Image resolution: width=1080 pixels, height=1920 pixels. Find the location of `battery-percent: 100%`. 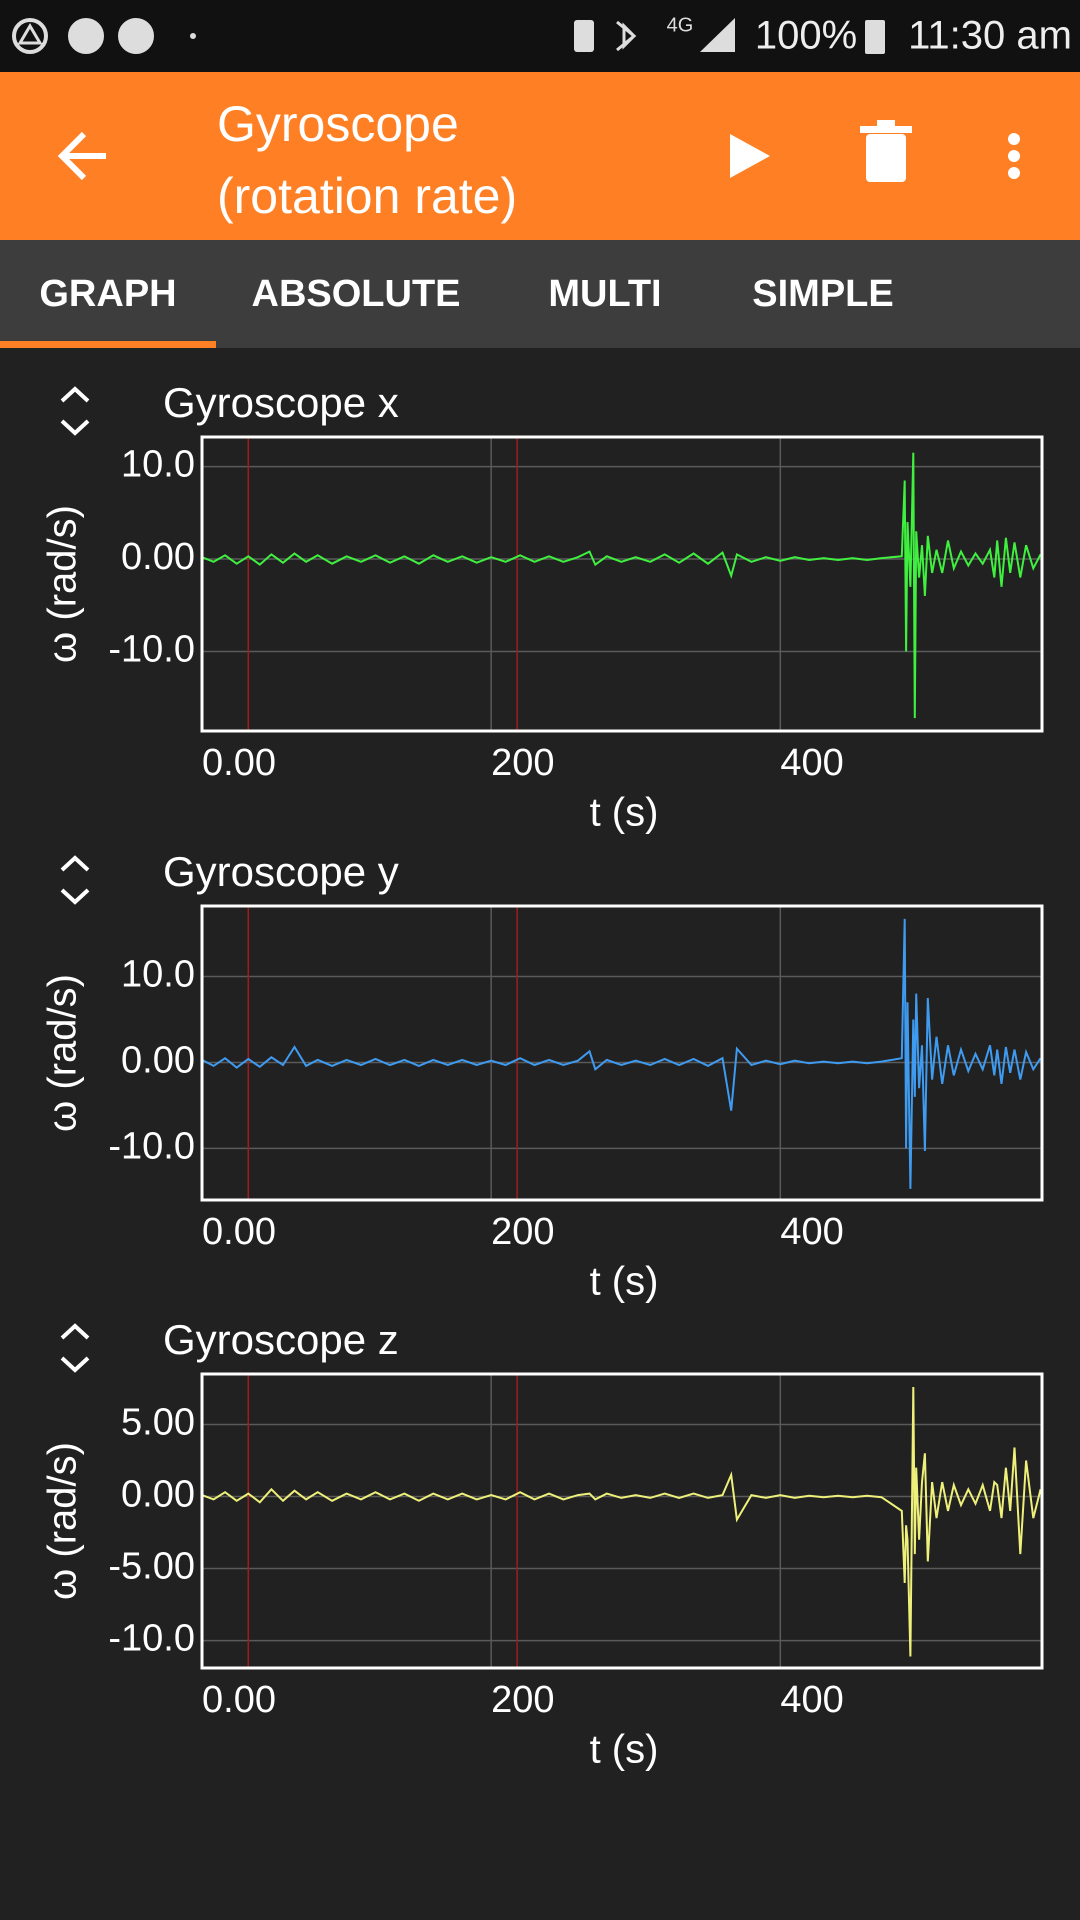

battery-percent: 100% is located at coordinates (806, 36).